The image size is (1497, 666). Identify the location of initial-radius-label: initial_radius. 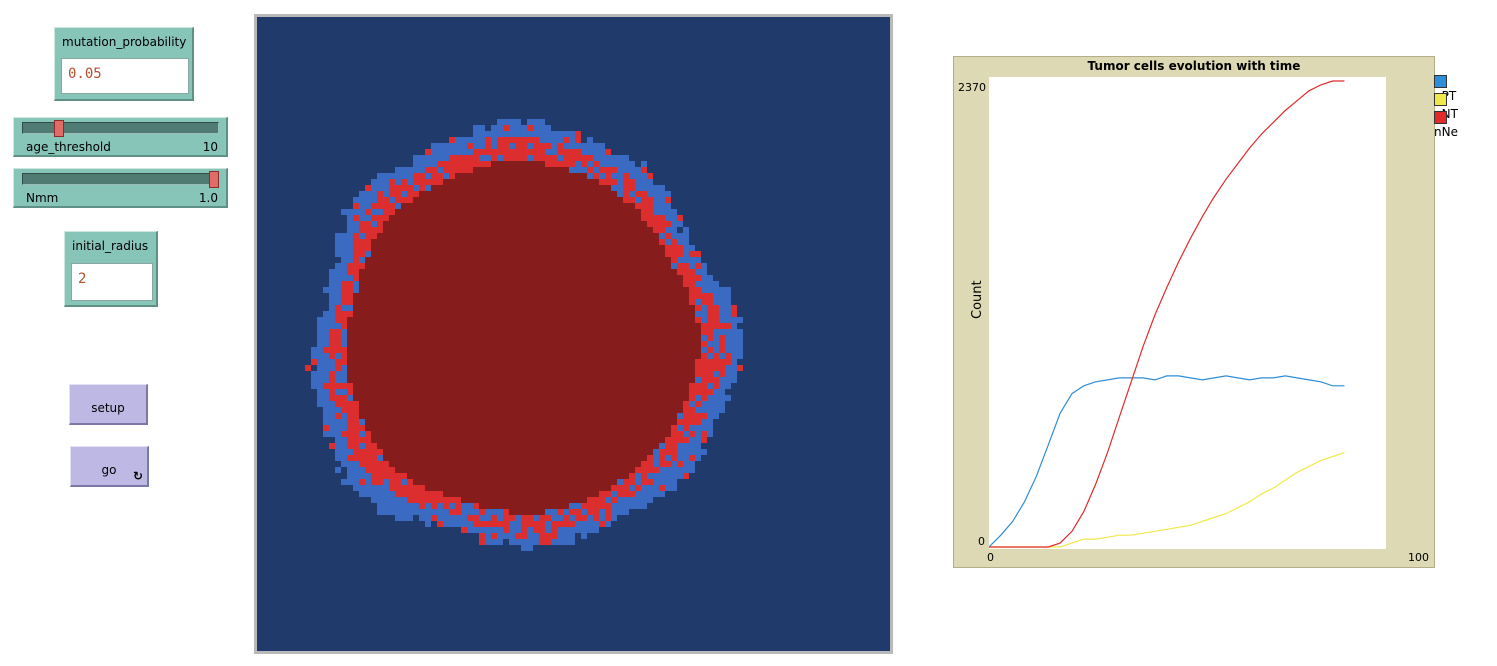
(110, 246).